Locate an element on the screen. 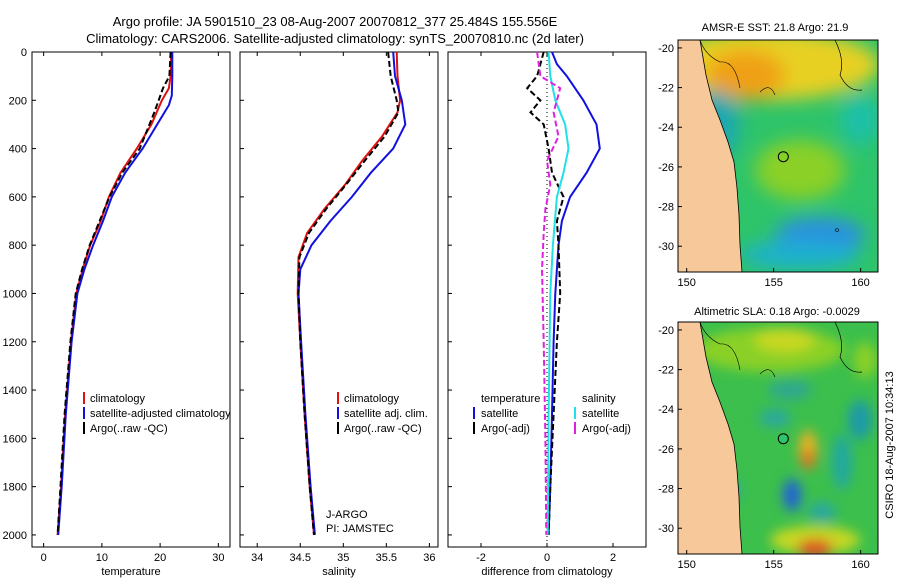  sla-argo-float-marker is located at coordinates (783, 439).